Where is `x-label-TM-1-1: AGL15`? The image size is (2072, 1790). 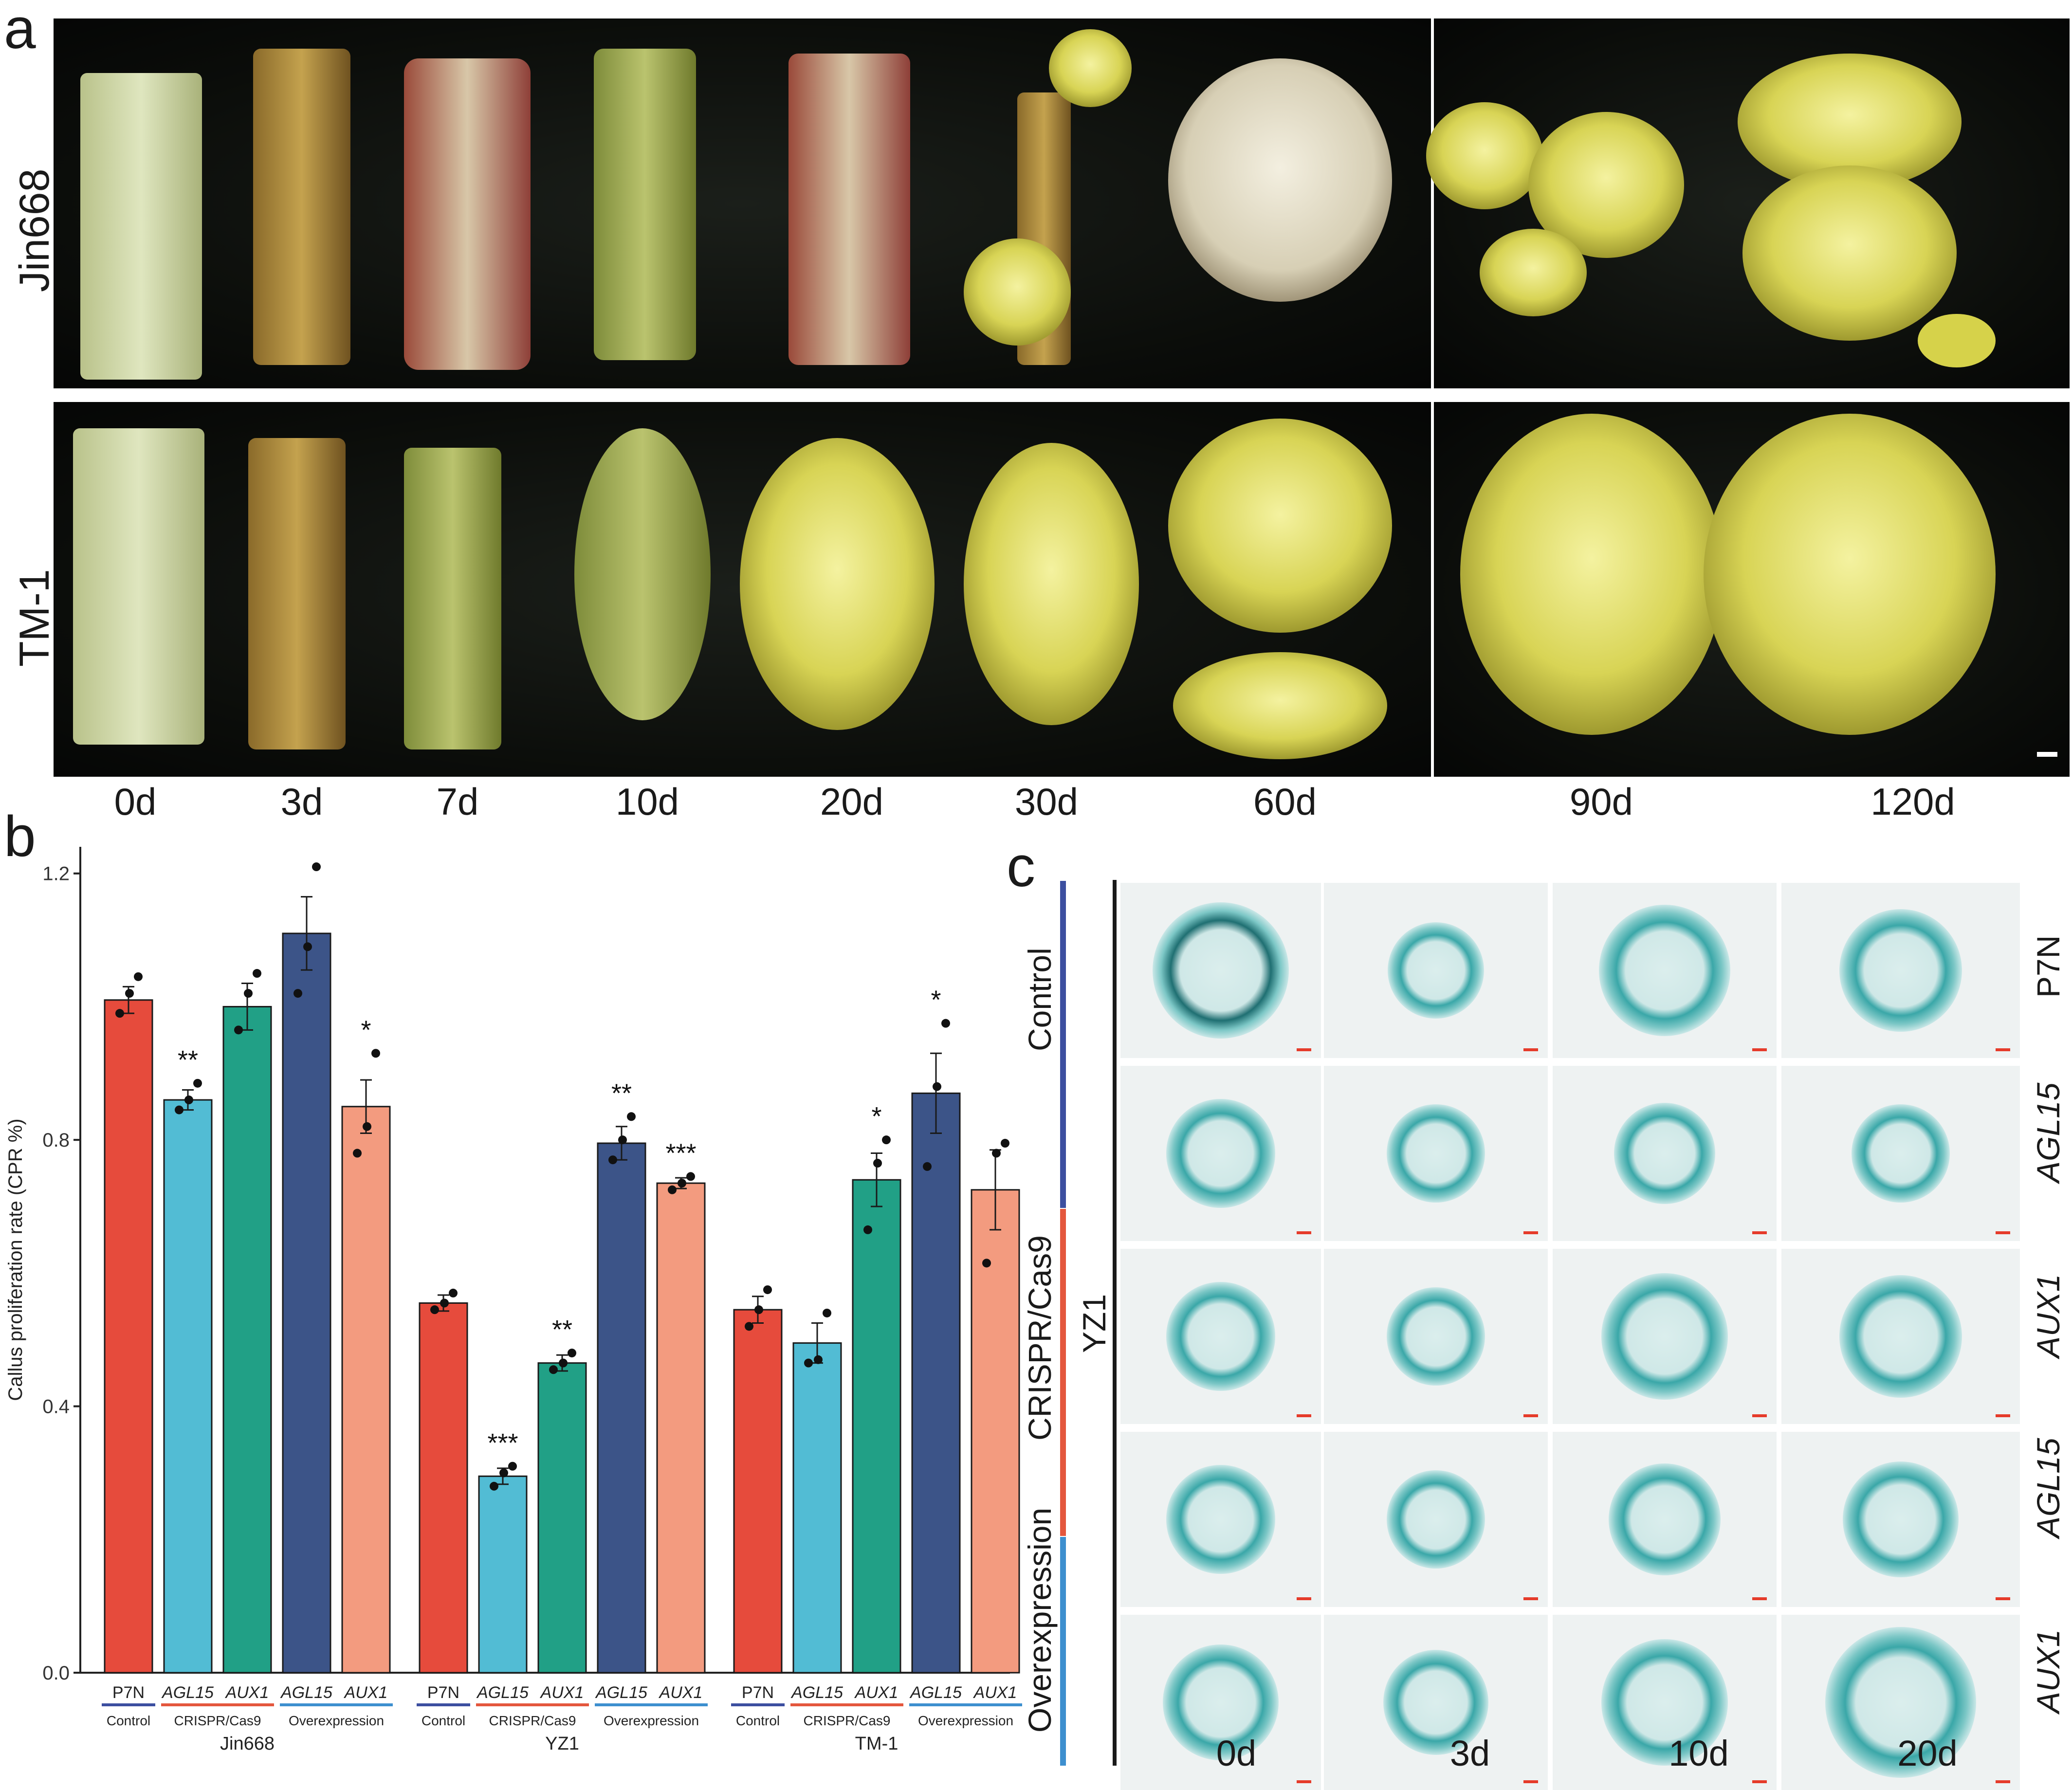 x-label-TM-1-1: AGL15 is located at coordinates (816, 1692).